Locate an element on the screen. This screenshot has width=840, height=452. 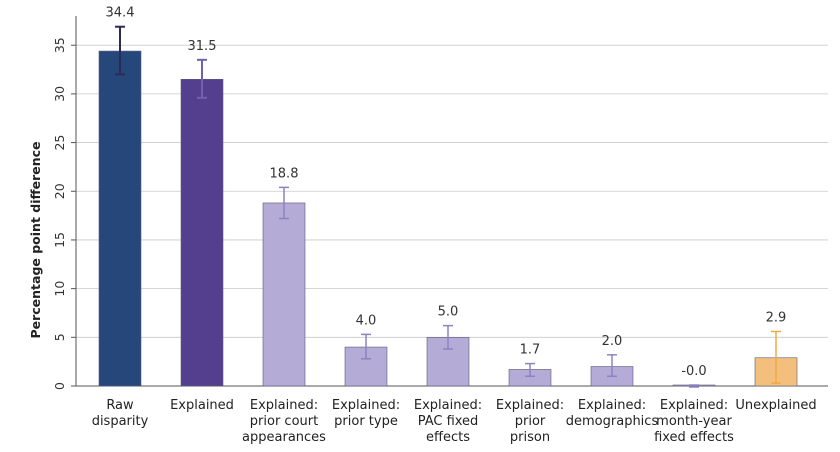
x-category-label-line: disparity is located at coordinates (120, 421).